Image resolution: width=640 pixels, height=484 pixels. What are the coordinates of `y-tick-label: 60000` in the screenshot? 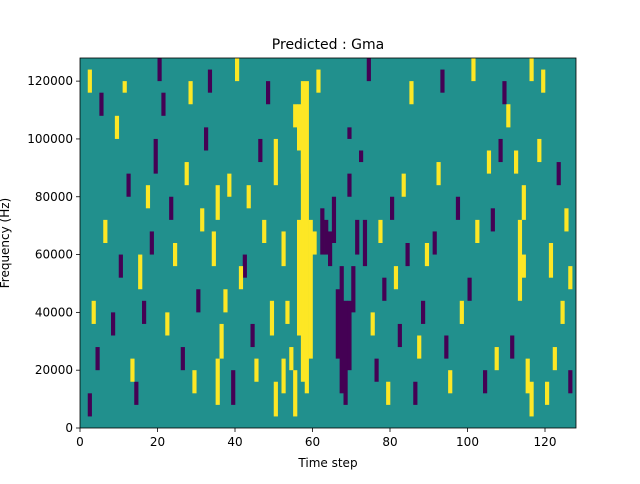 It's located at (54, 255).